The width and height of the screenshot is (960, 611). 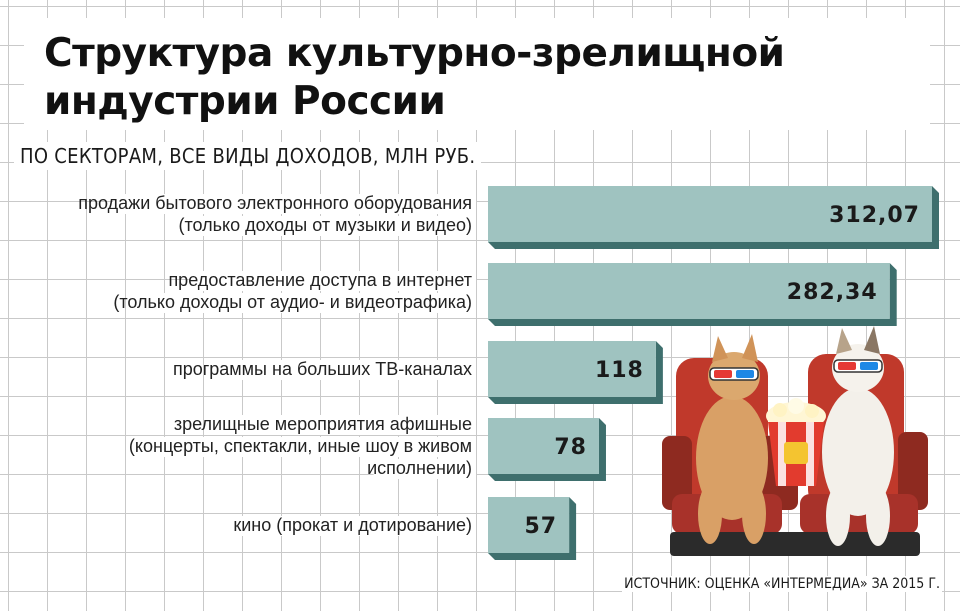 I want to click on category-label: (только доходы от аудио- и видеотрафика), so click(x=292, y=302).